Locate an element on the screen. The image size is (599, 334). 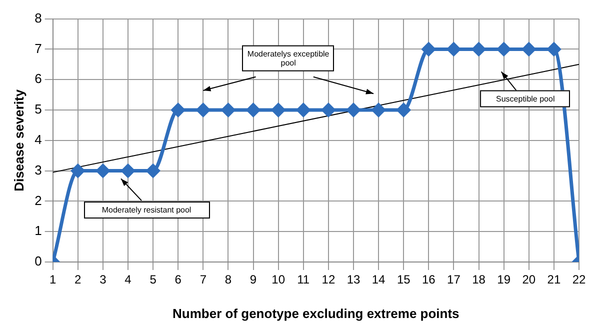
x-tick-label: 15 is located at coordinates (403, 279).